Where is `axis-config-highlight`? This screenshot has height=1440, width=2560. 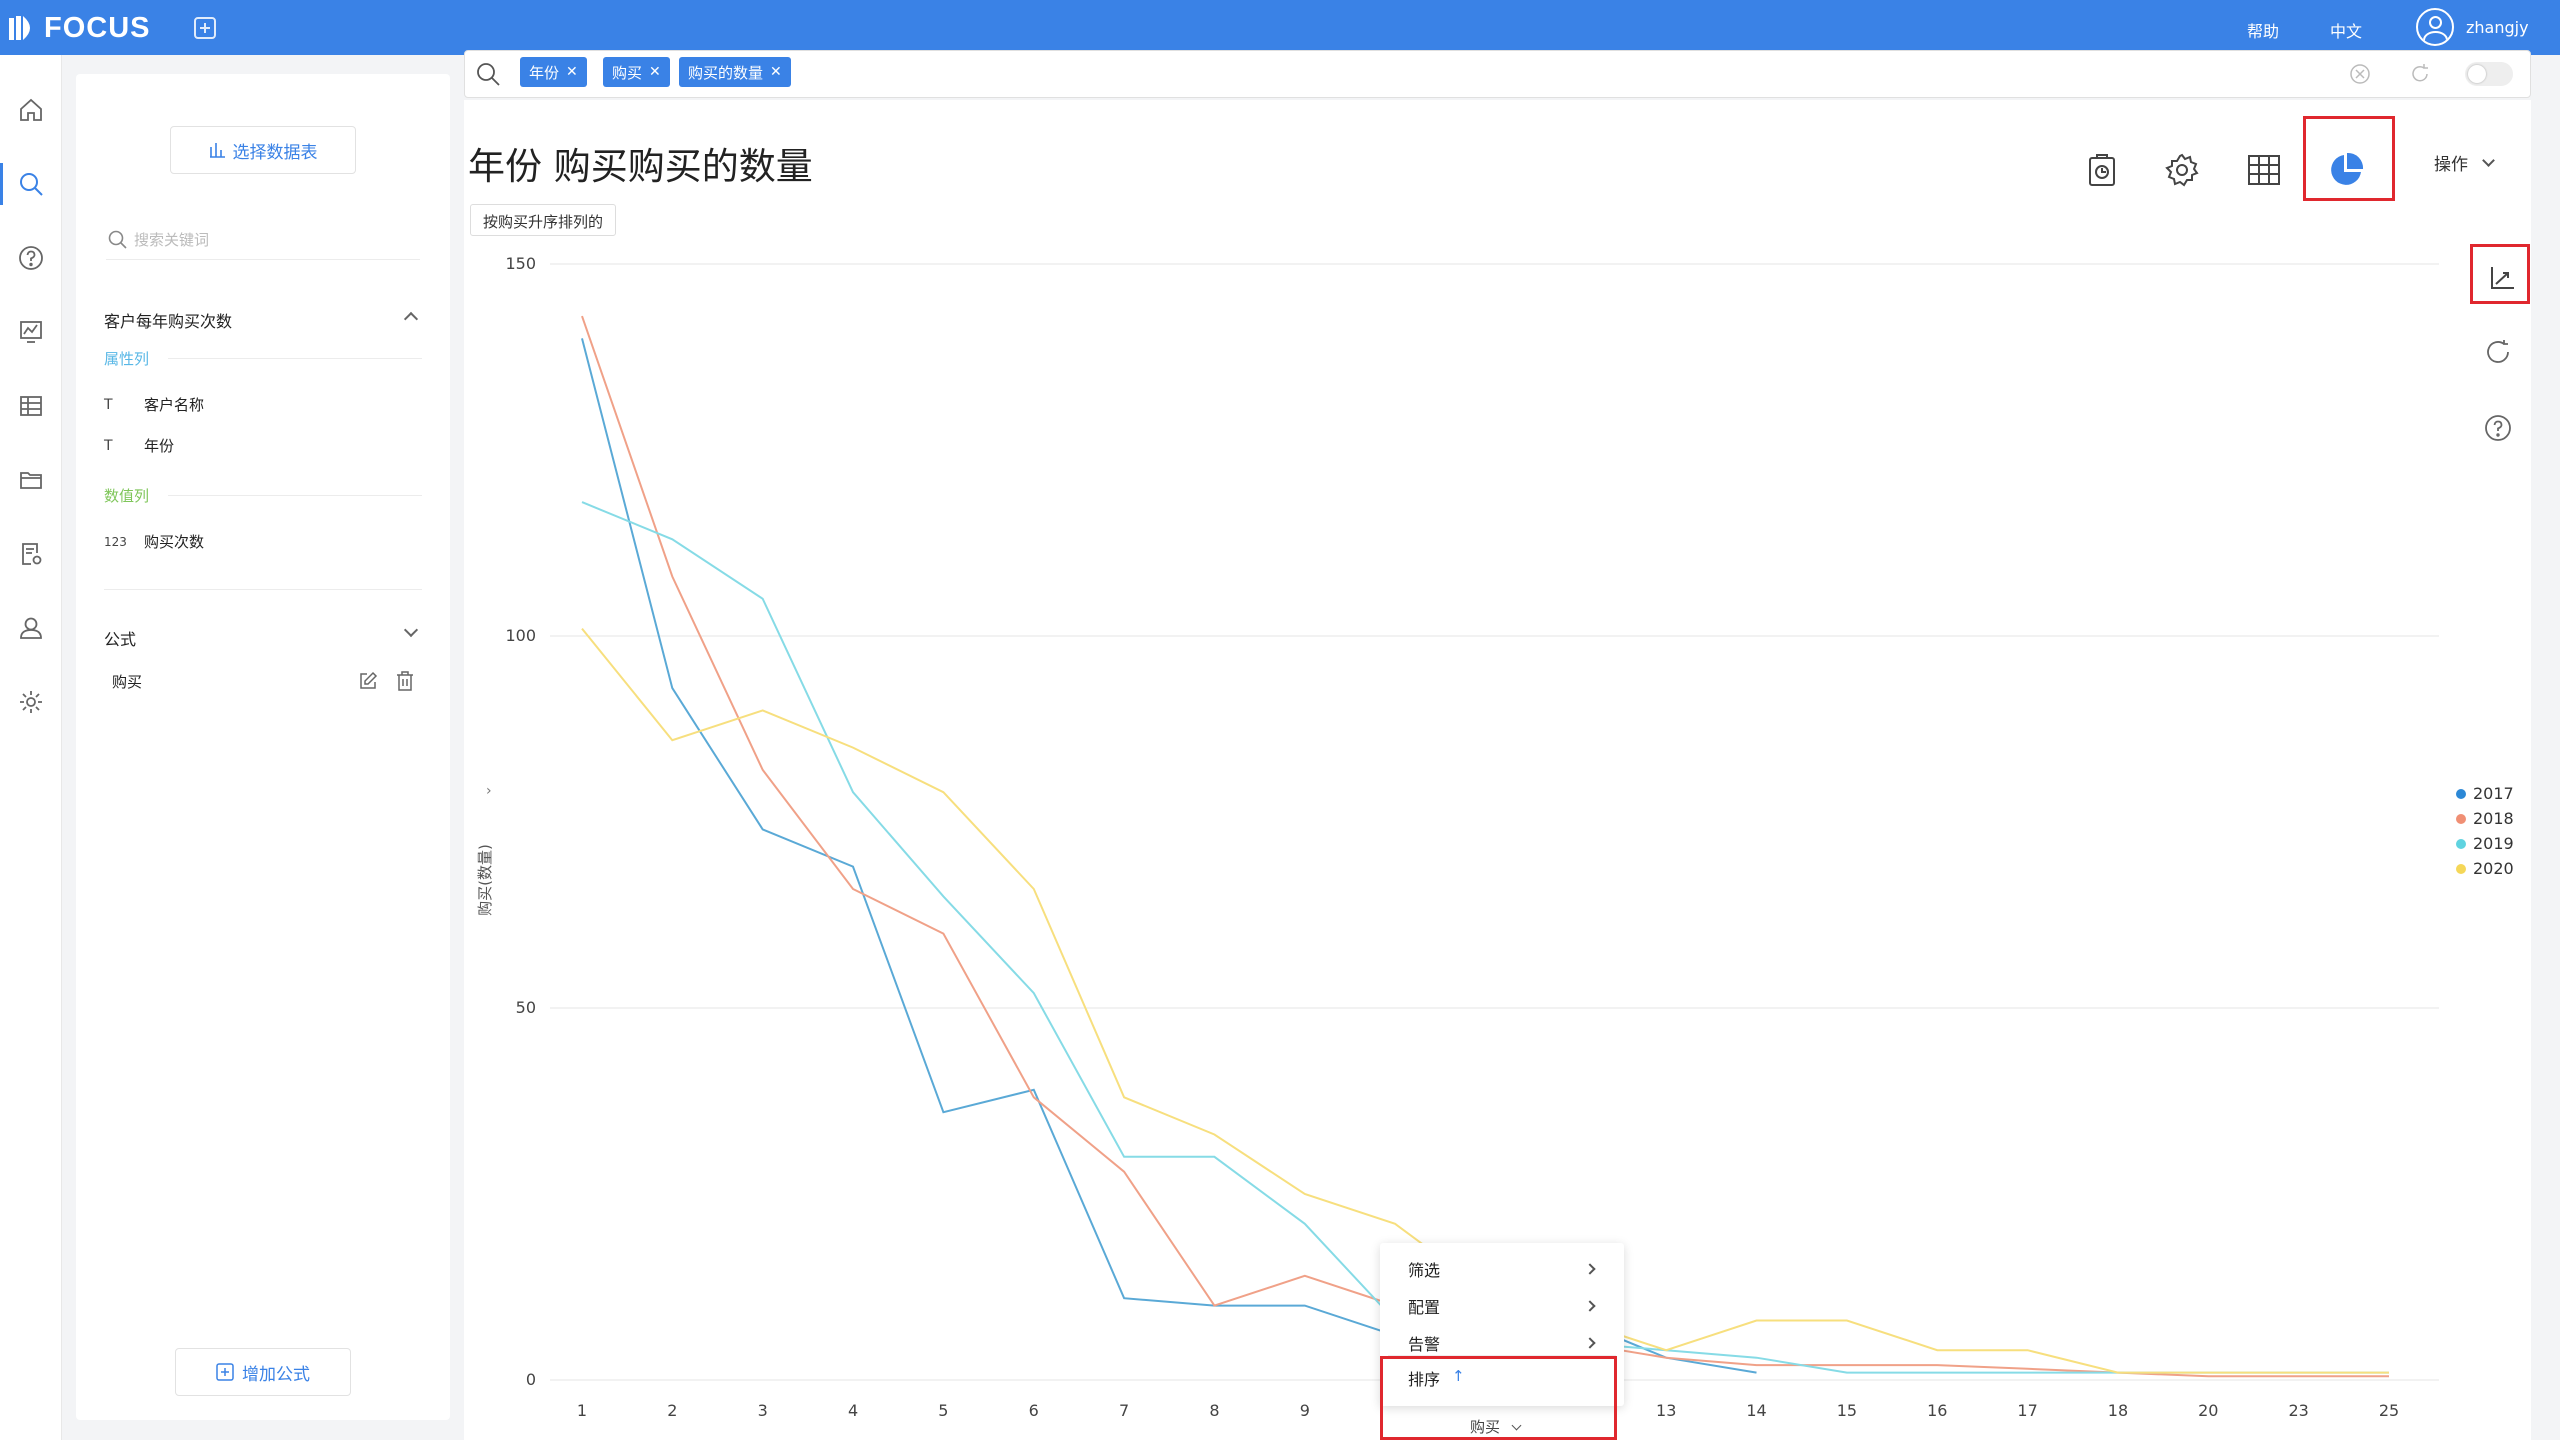 axis-config-highlight is located at coordinates (2500, 274).